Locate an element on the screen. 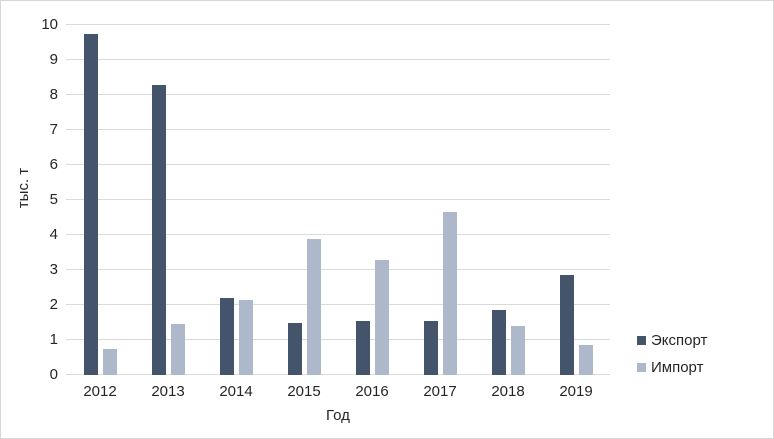 Image resolution: width=774 pixels, height=439 pixels. x-tick-label: 2013 is located at coordinates (168, 391).